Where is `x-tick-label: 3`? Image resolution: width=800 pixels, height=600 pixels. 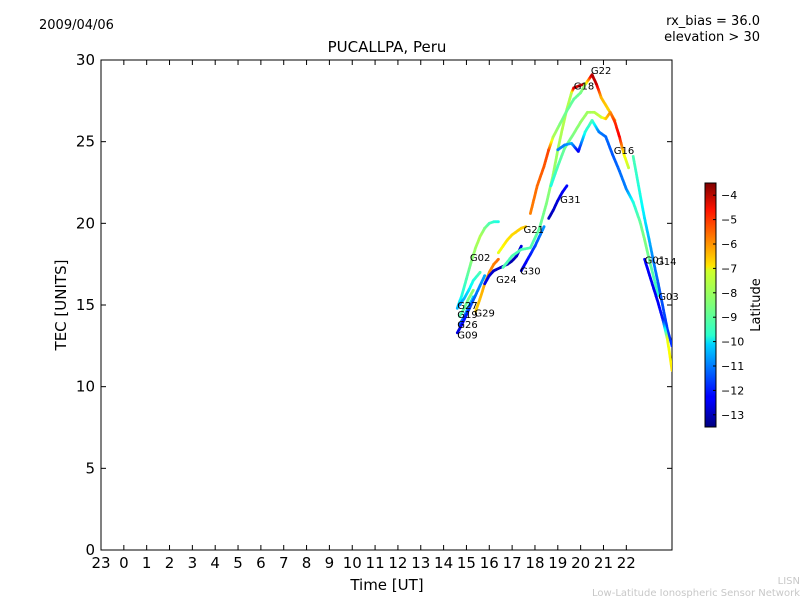 x-tick-label: 3 is located at coordinates (193, 563).